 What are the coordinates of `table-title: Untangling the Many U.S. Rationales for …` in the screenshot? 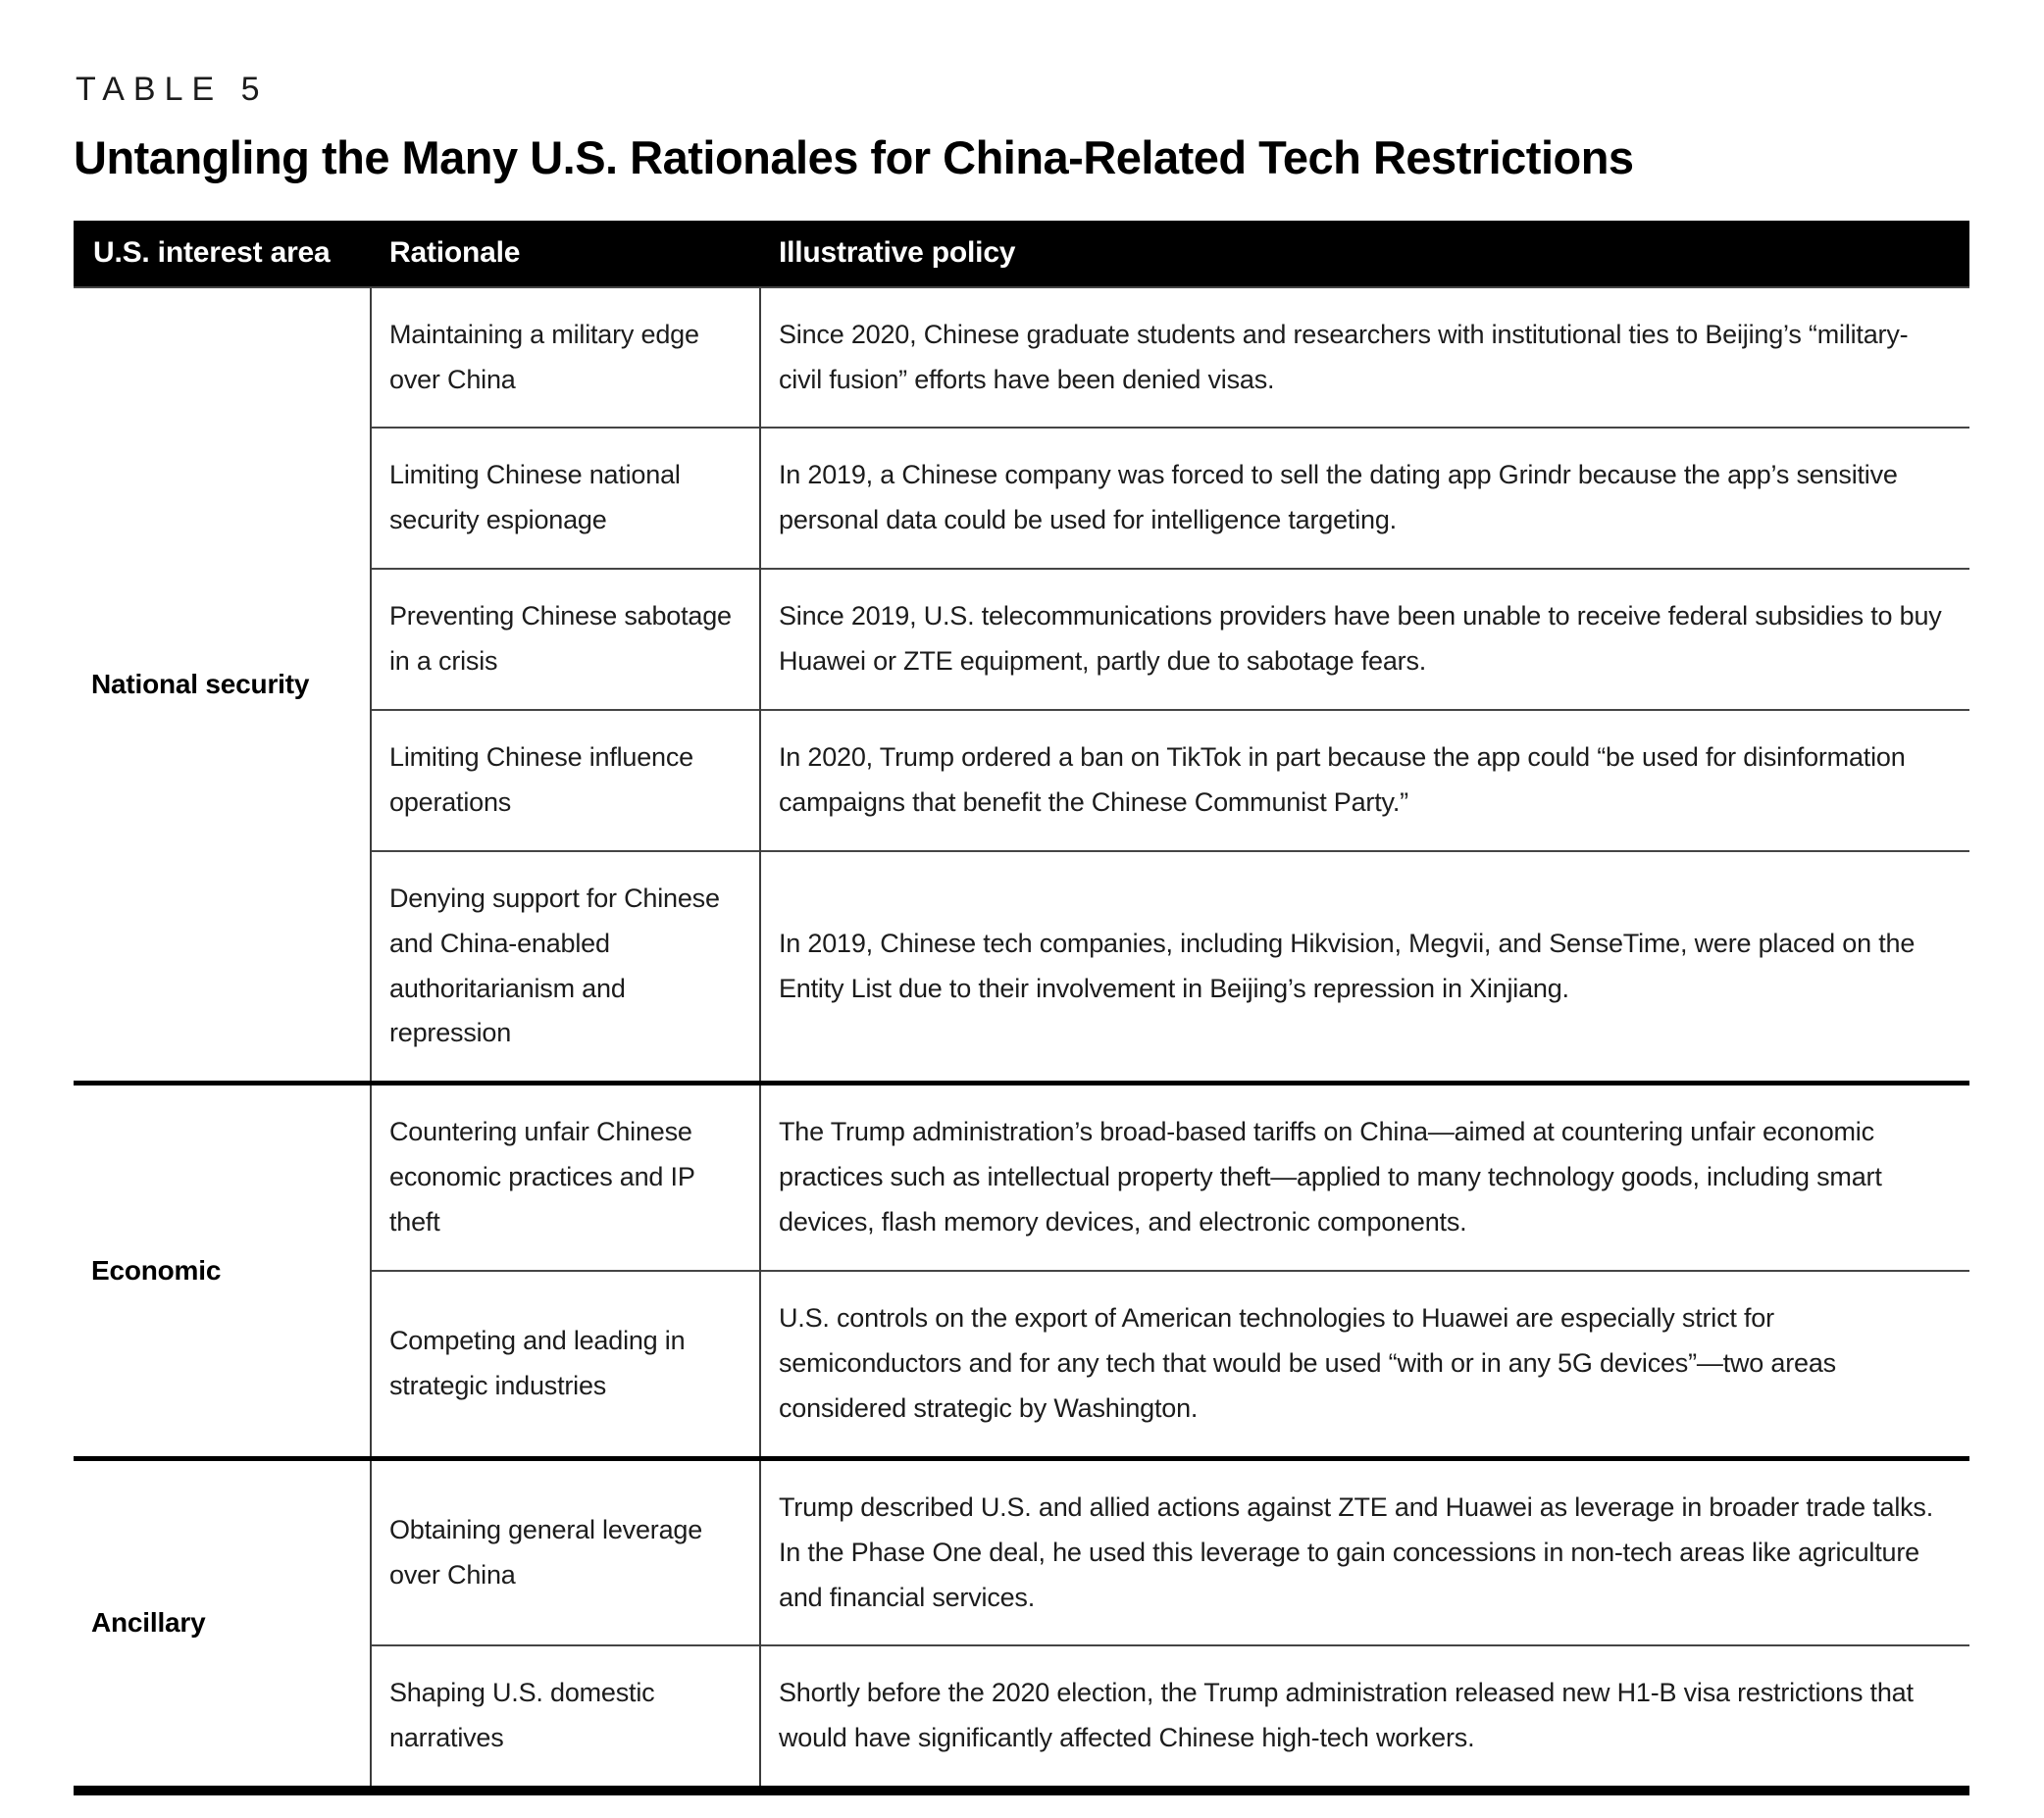 It's located at (854, 157).